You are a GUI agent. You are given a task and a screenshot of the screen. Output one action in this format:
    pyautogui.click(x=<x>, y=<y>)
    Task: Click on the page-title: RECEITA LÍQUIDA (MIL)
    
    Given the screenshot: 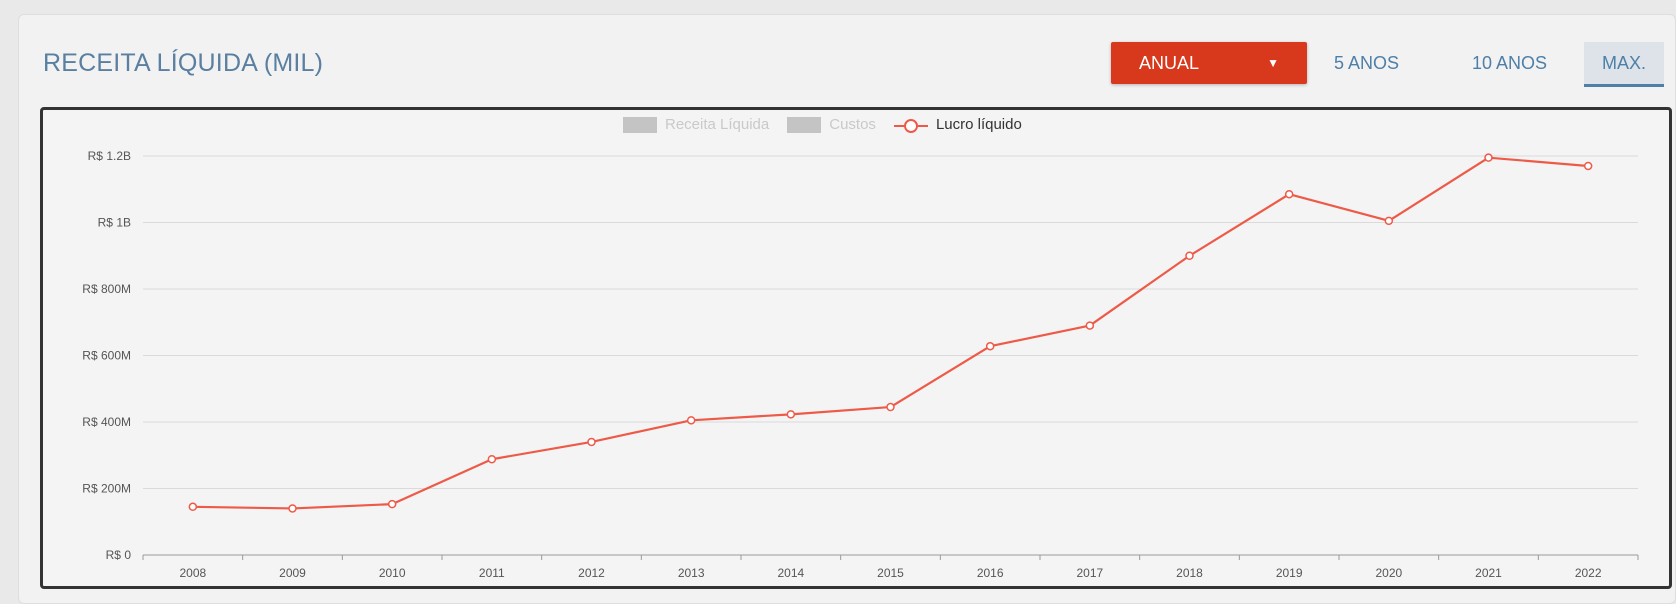 What is the action you would take?
    pyautogui.click(x=183, y=63)
    